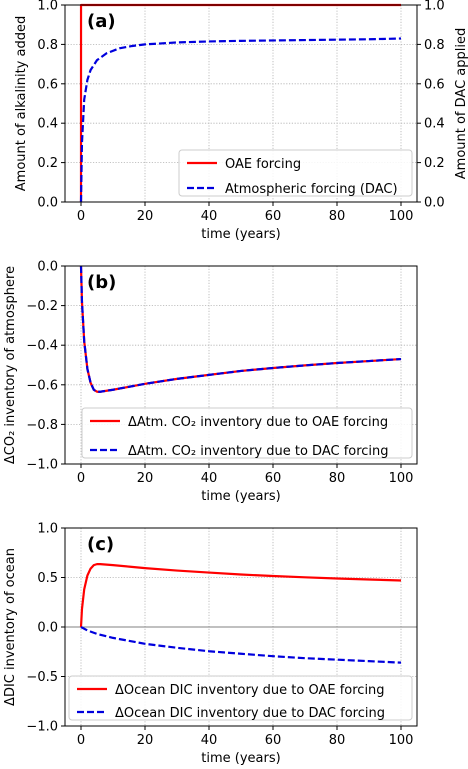  Describe the element at coordinates (461, 103) in the screenshot. I see `y-axis-label-right: Amount of DAC applied` at that location.